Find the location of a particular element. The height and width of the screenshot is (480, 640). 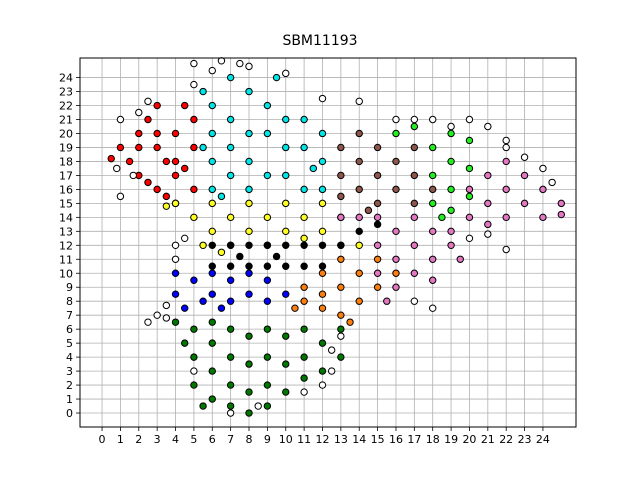

y-tick-label: 6 is located at coordinates (69, 329).